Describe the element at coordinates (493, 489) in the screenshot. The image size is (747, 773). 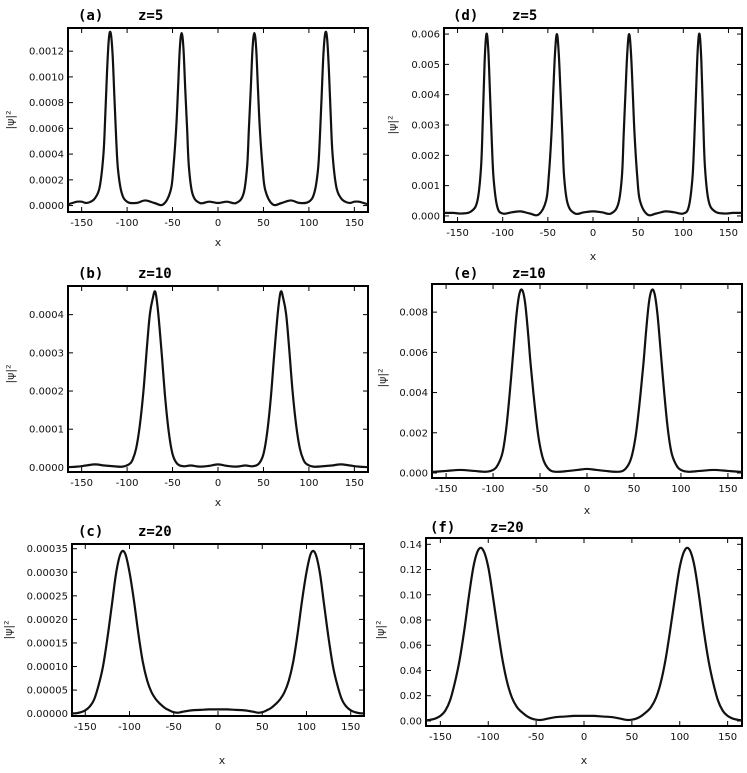
I see `panel-e-x-tick-label: -100` at that location.